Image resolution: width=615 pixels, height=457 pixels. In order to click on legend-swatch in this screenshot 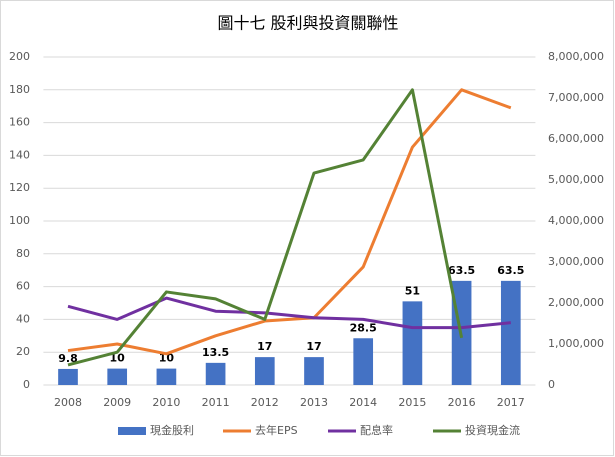, I will do `click(132, 431)`.